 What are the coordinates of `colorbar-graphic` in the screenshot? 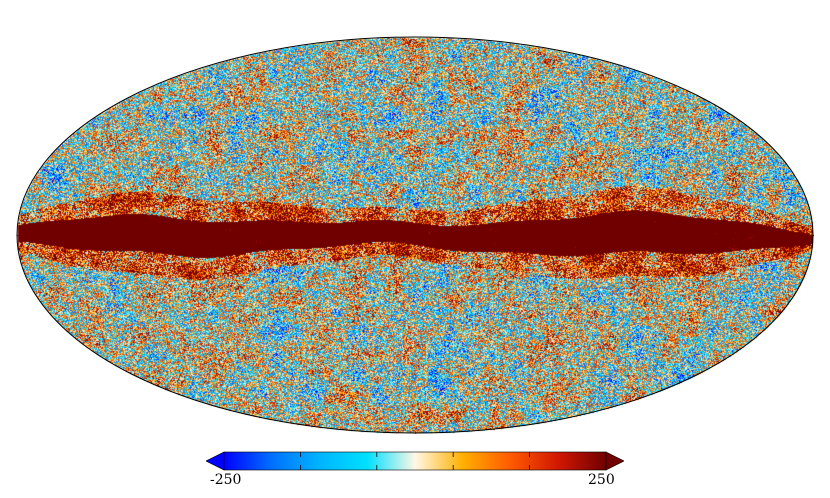 It's located at (415, 461).